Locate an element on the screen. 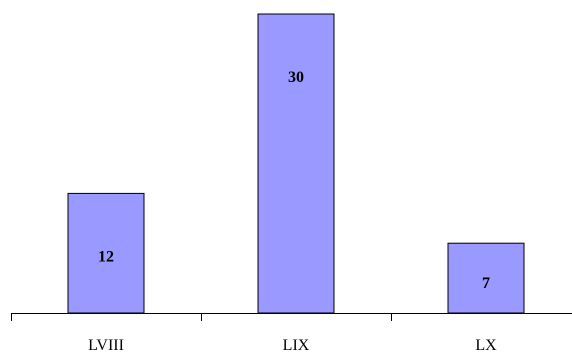 Image resolution: width=572 pixels, height=354 pixels. bar-lviii is located at coordinates (106, 253).